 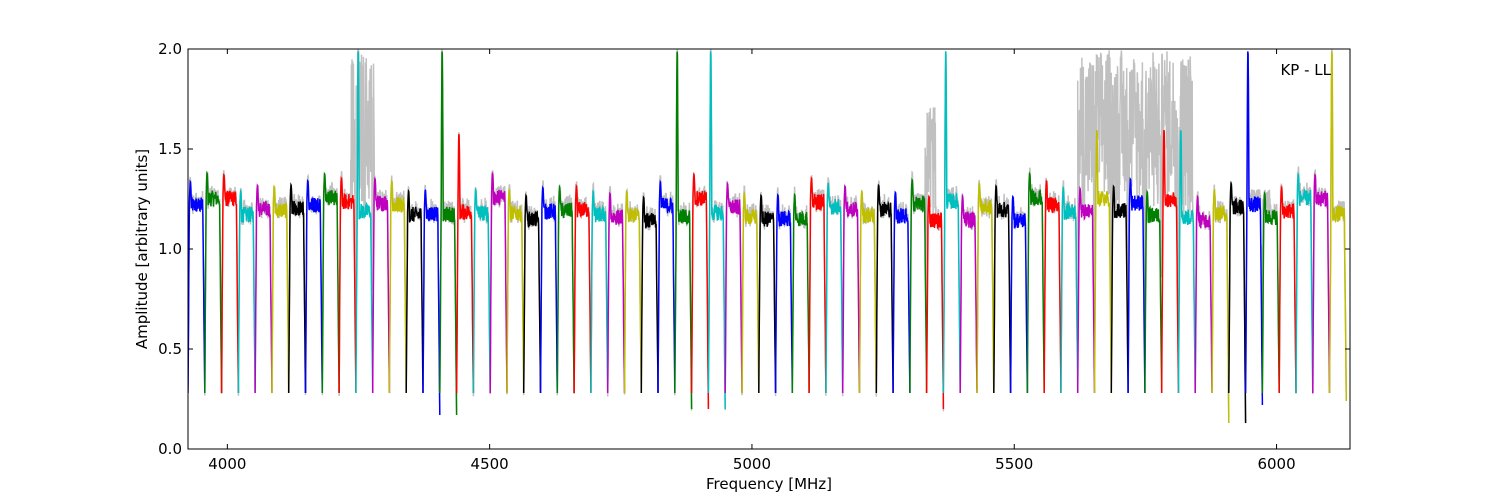 I want to click on x-tick-label-2: 5000, so click(x=752, y=464).